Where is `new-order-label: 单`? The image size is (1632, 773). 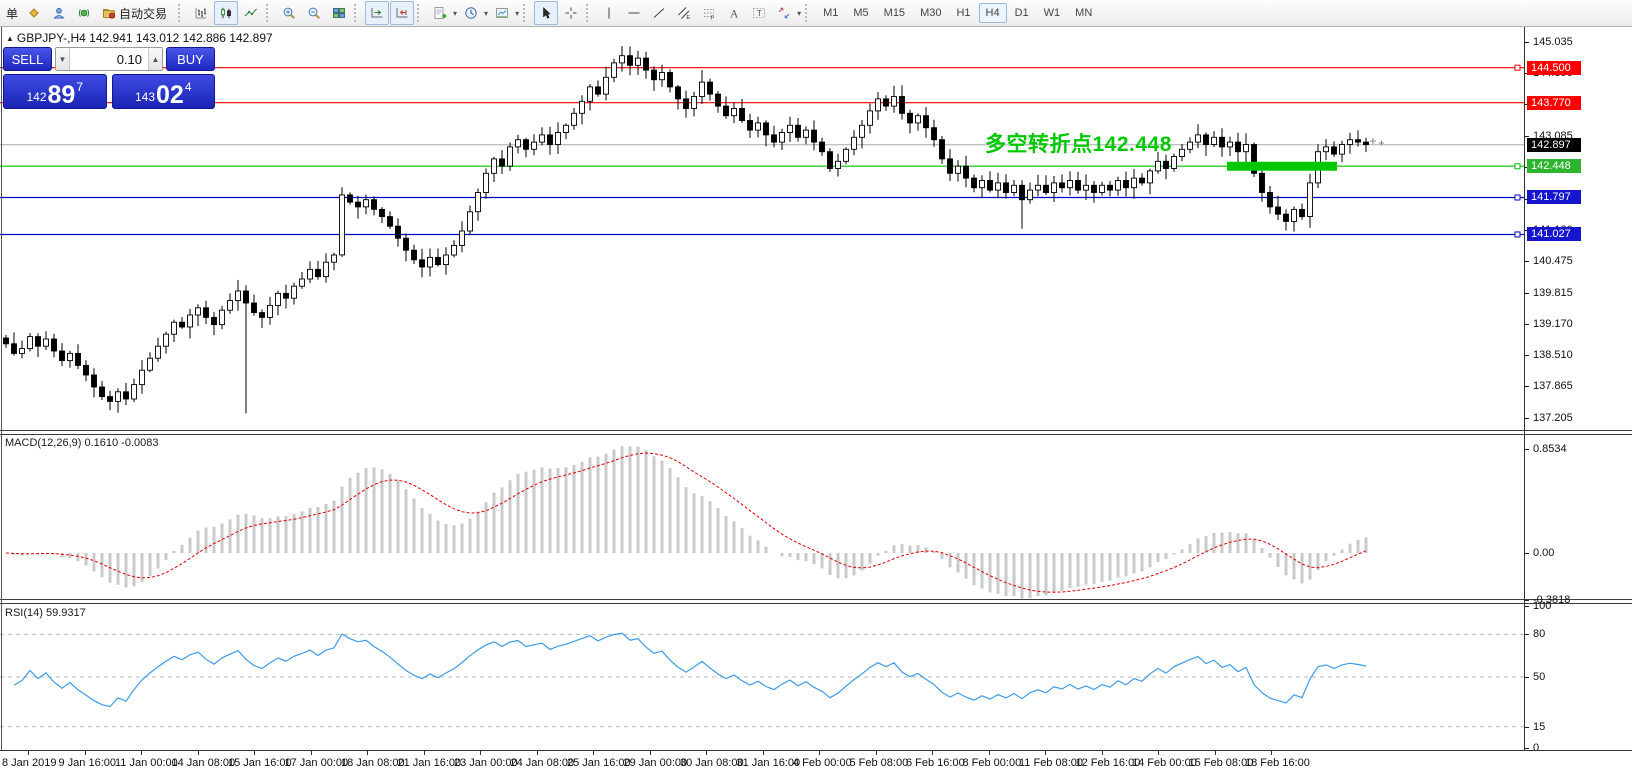
new-order-label: 单 is located at coordinates (12, 13).